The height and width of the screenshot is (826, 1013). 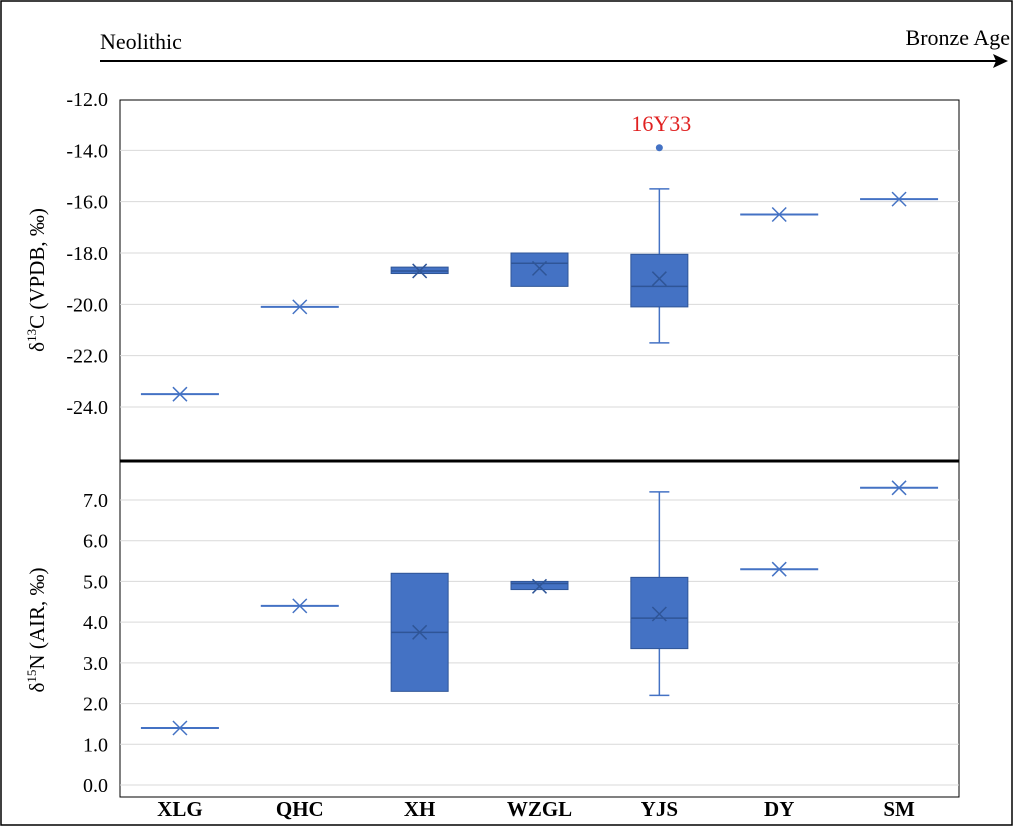 What do you see at coordinates (180, 809) in the screenshot?
I see `x-tick-label: XLG` at bounding box center [180, 809].